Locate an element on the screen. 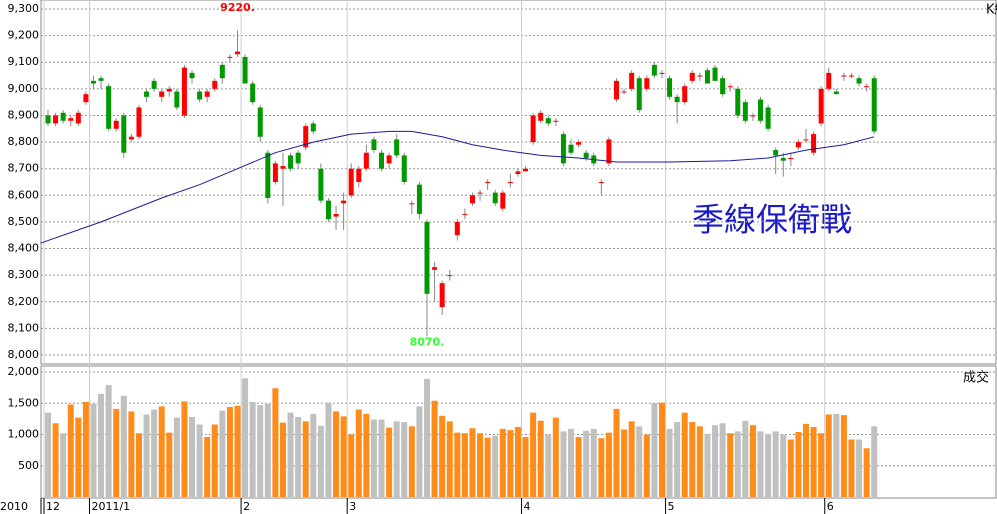 The width and height of the screenshot is (997, 514). y-tick-label: 9,100 is located at coordinates (24, 61).